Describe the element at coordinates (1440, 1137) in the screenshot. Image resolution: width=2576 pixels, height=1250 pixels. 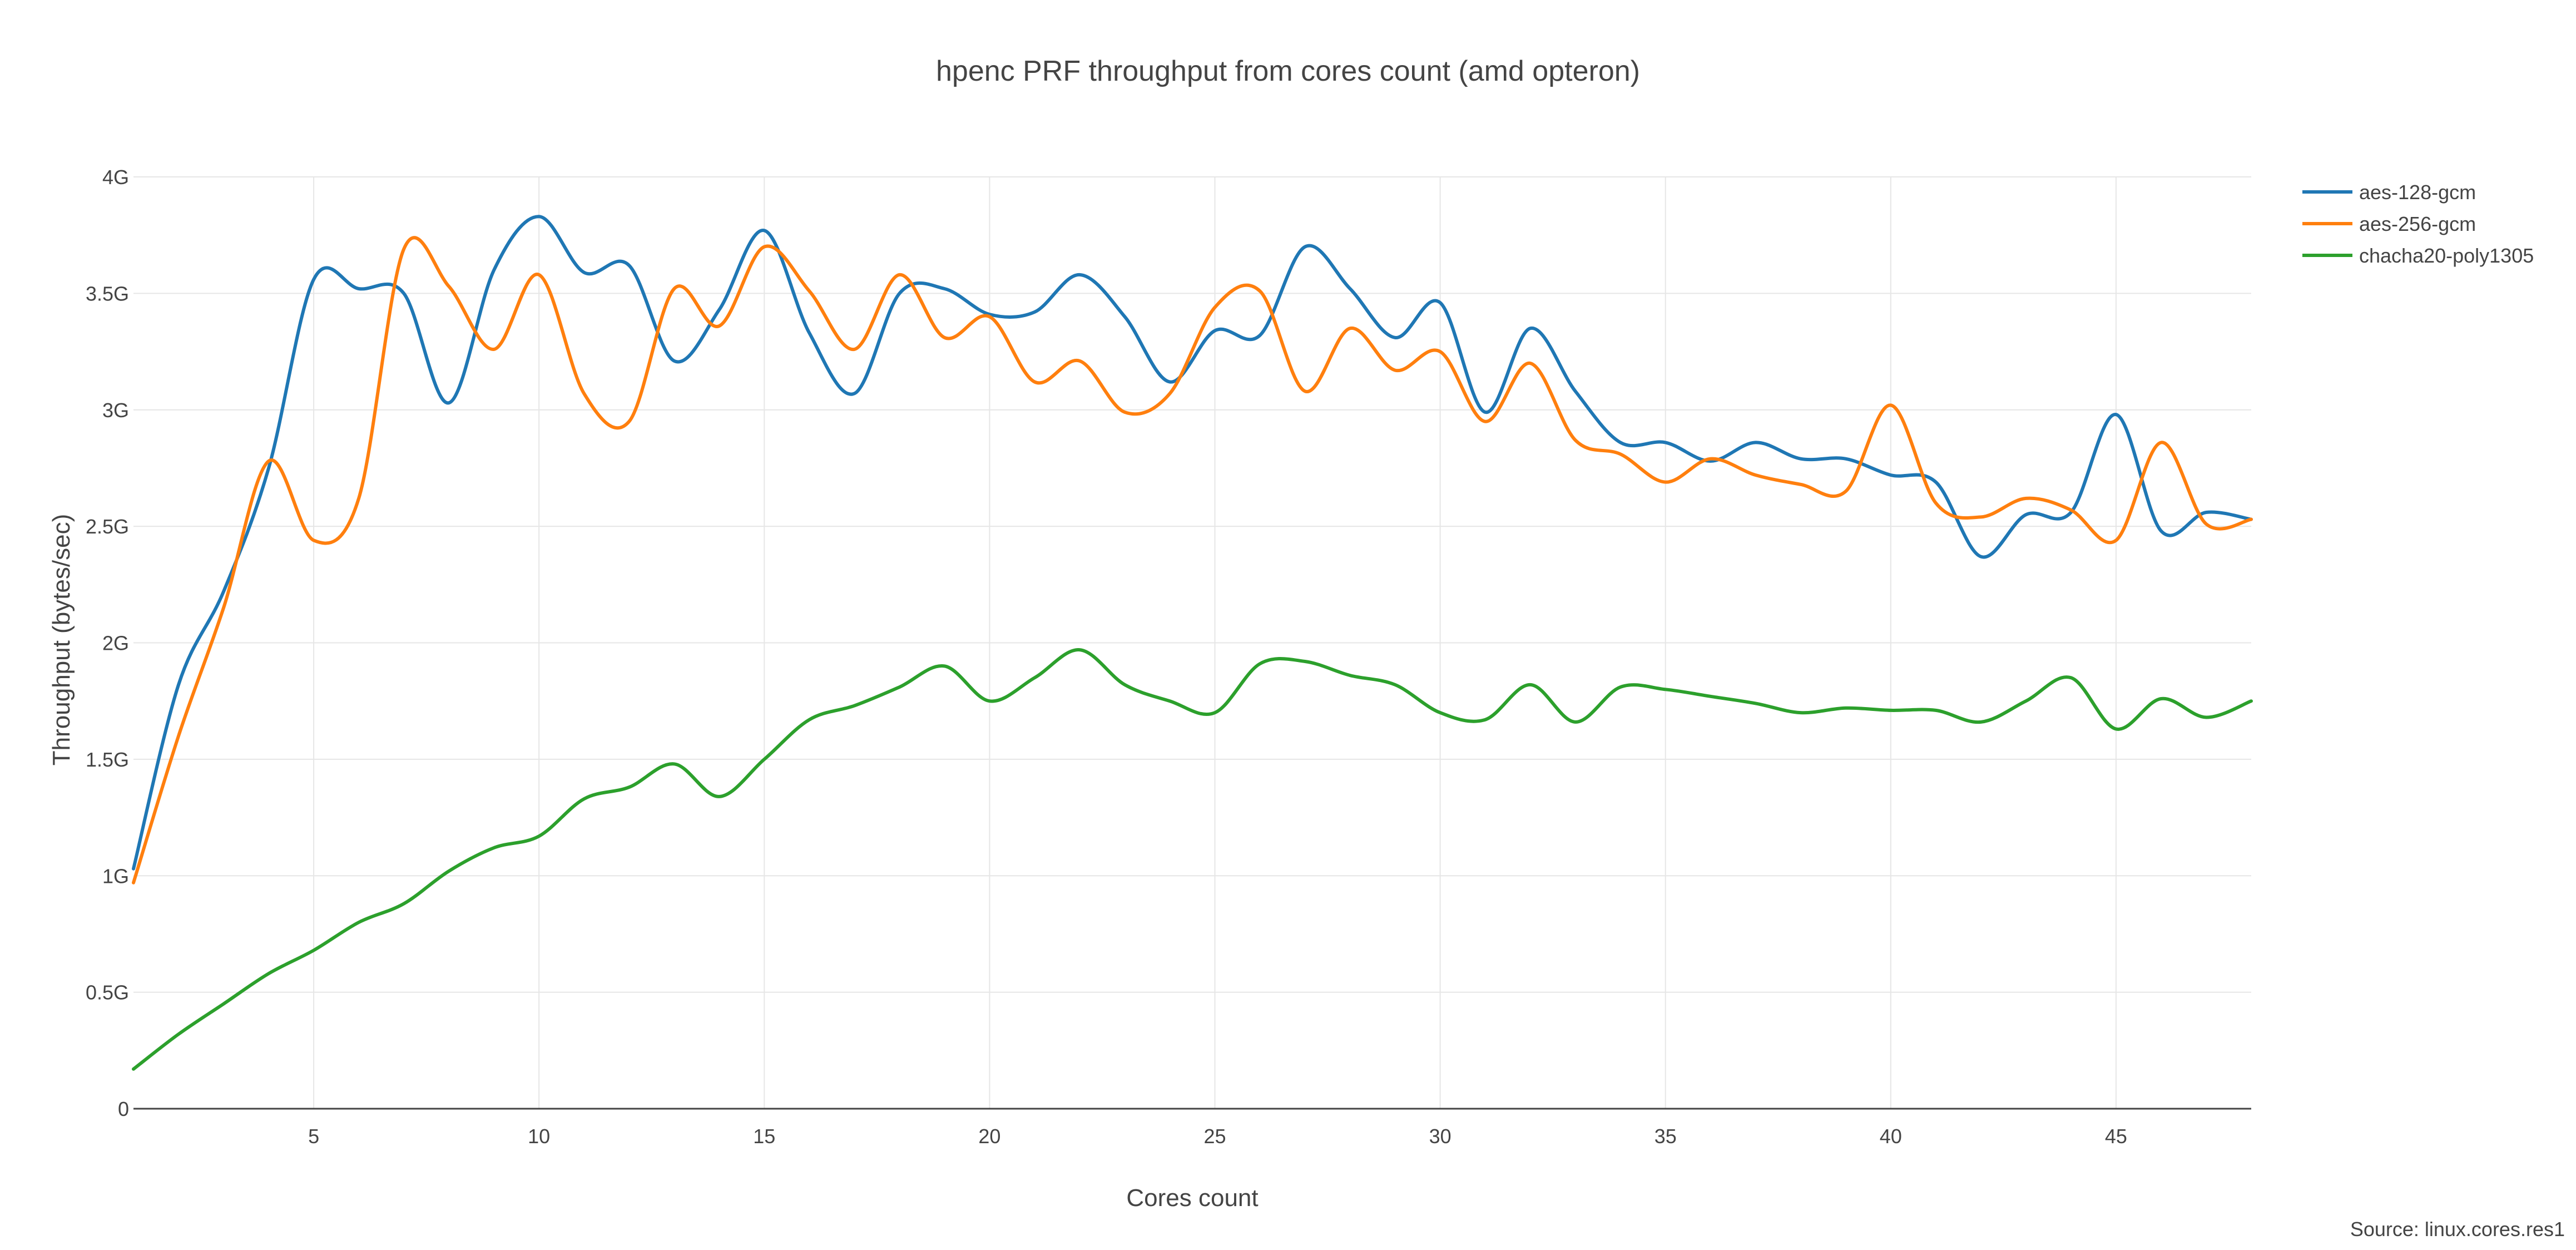
I see `x-tick-label: 30` at that location.